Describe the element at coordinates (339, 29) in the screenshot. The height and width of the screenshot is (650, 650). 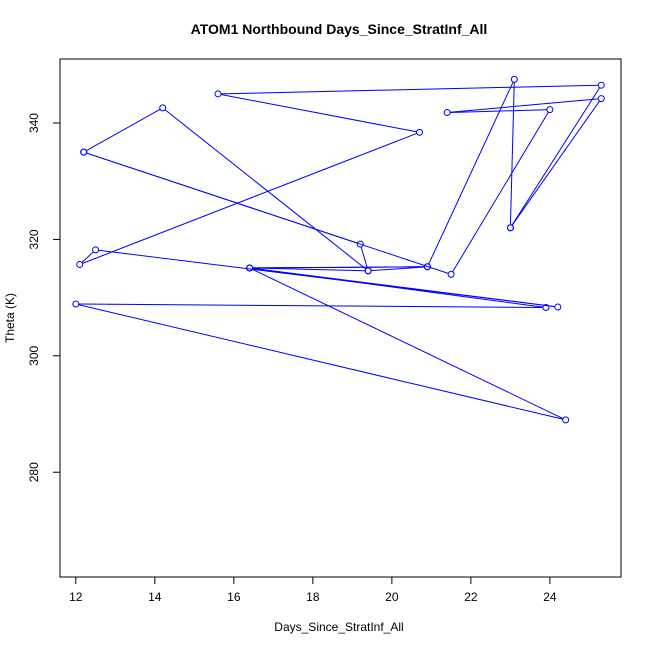
I see `chart-title: ATOM1 Northbound Days_Since_StratInf_All` at that location.